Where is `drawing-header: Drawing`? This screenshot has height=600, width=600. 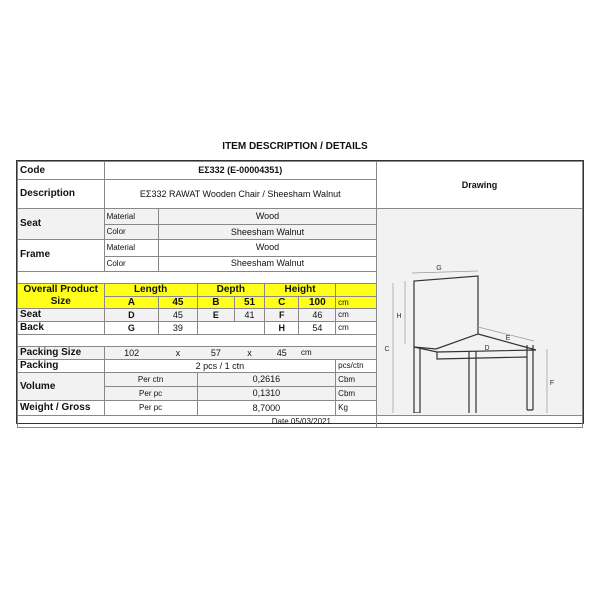 drawing-header: Drawing is located at coordinates (479, 185).